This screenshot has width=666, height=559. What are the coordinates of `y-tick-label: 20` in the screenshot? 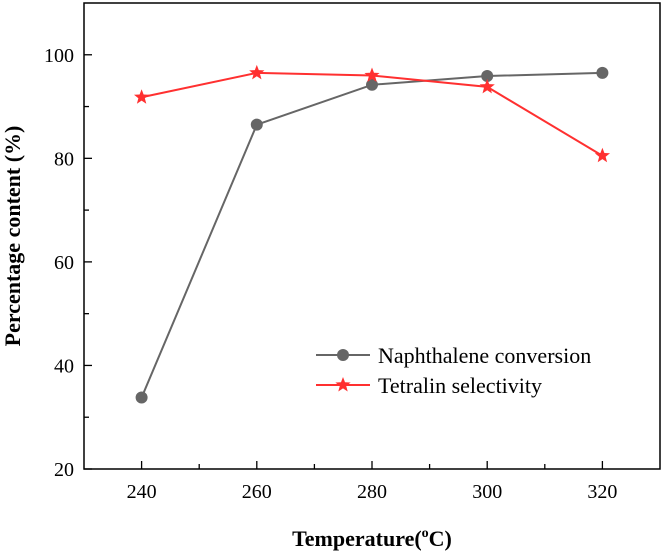 It's located at (64, 470).